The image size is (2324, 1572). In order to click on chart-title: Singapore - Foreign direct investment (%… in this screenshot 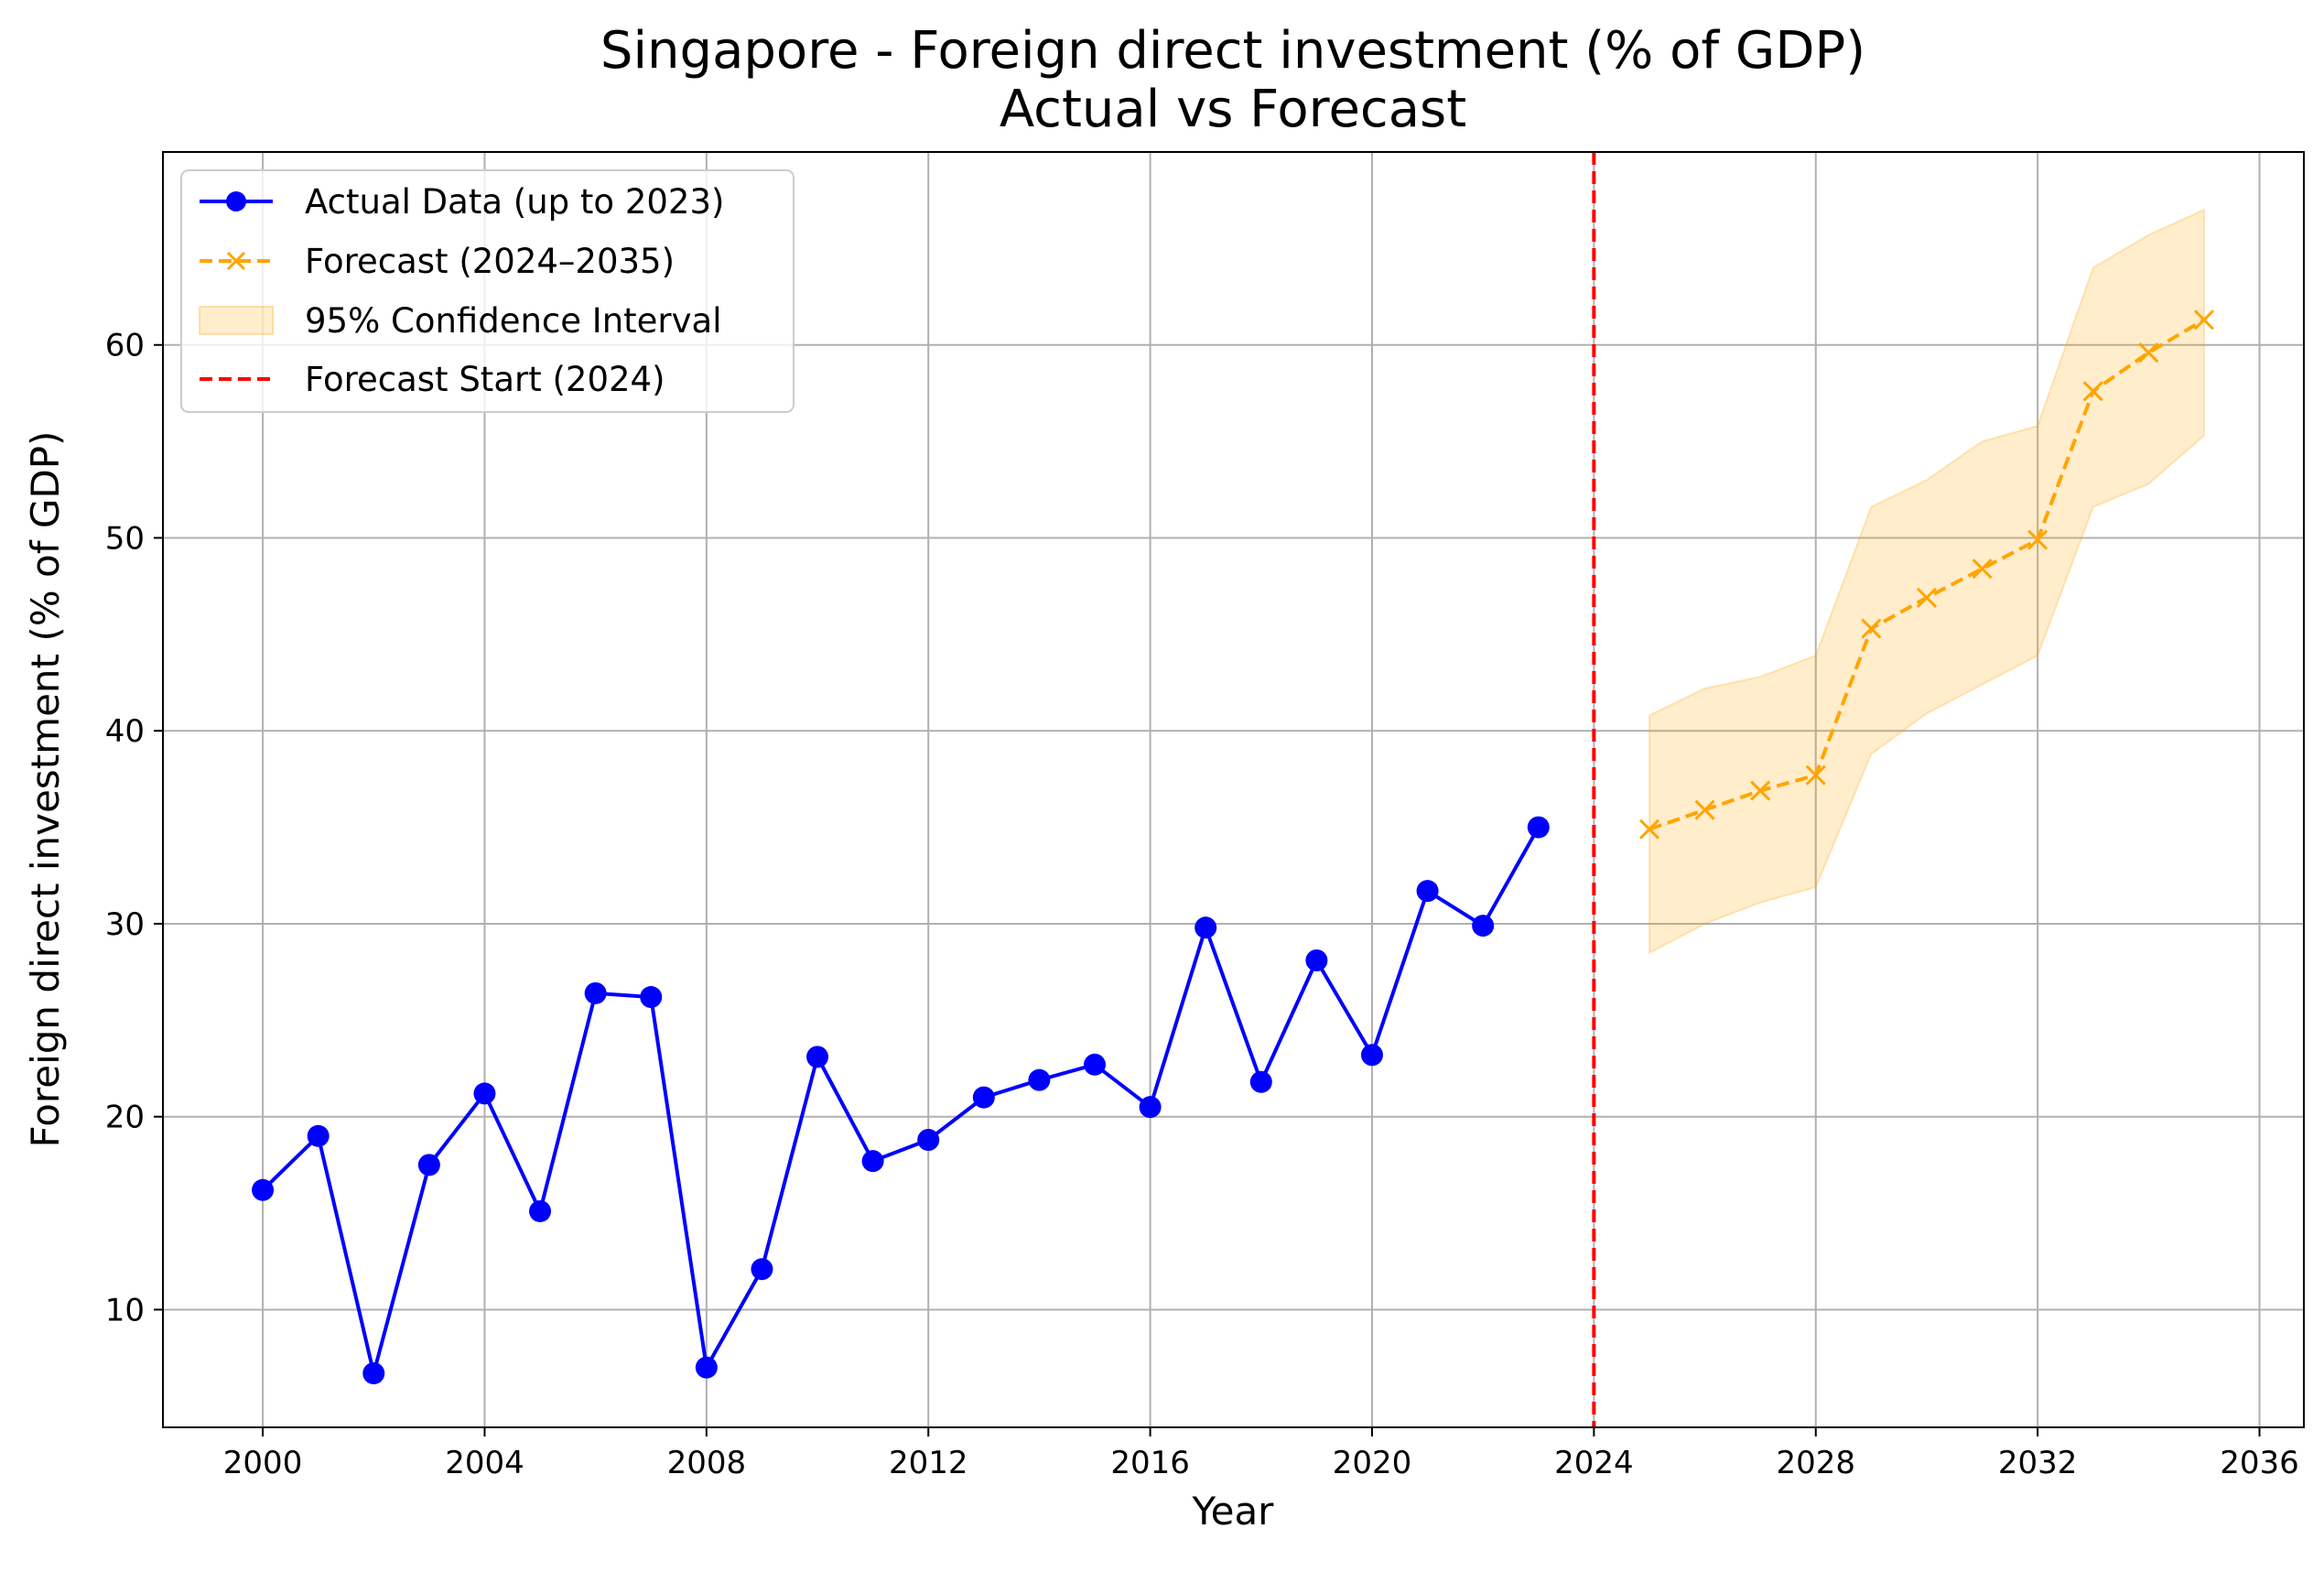, I will do `click(1232, 51)`.